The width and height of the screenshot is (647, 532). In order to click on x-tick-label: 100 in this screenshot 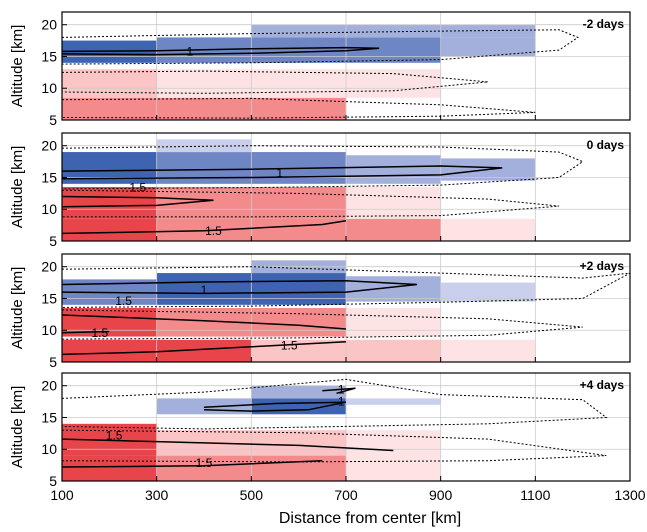, I will do `click(62, 495)`.